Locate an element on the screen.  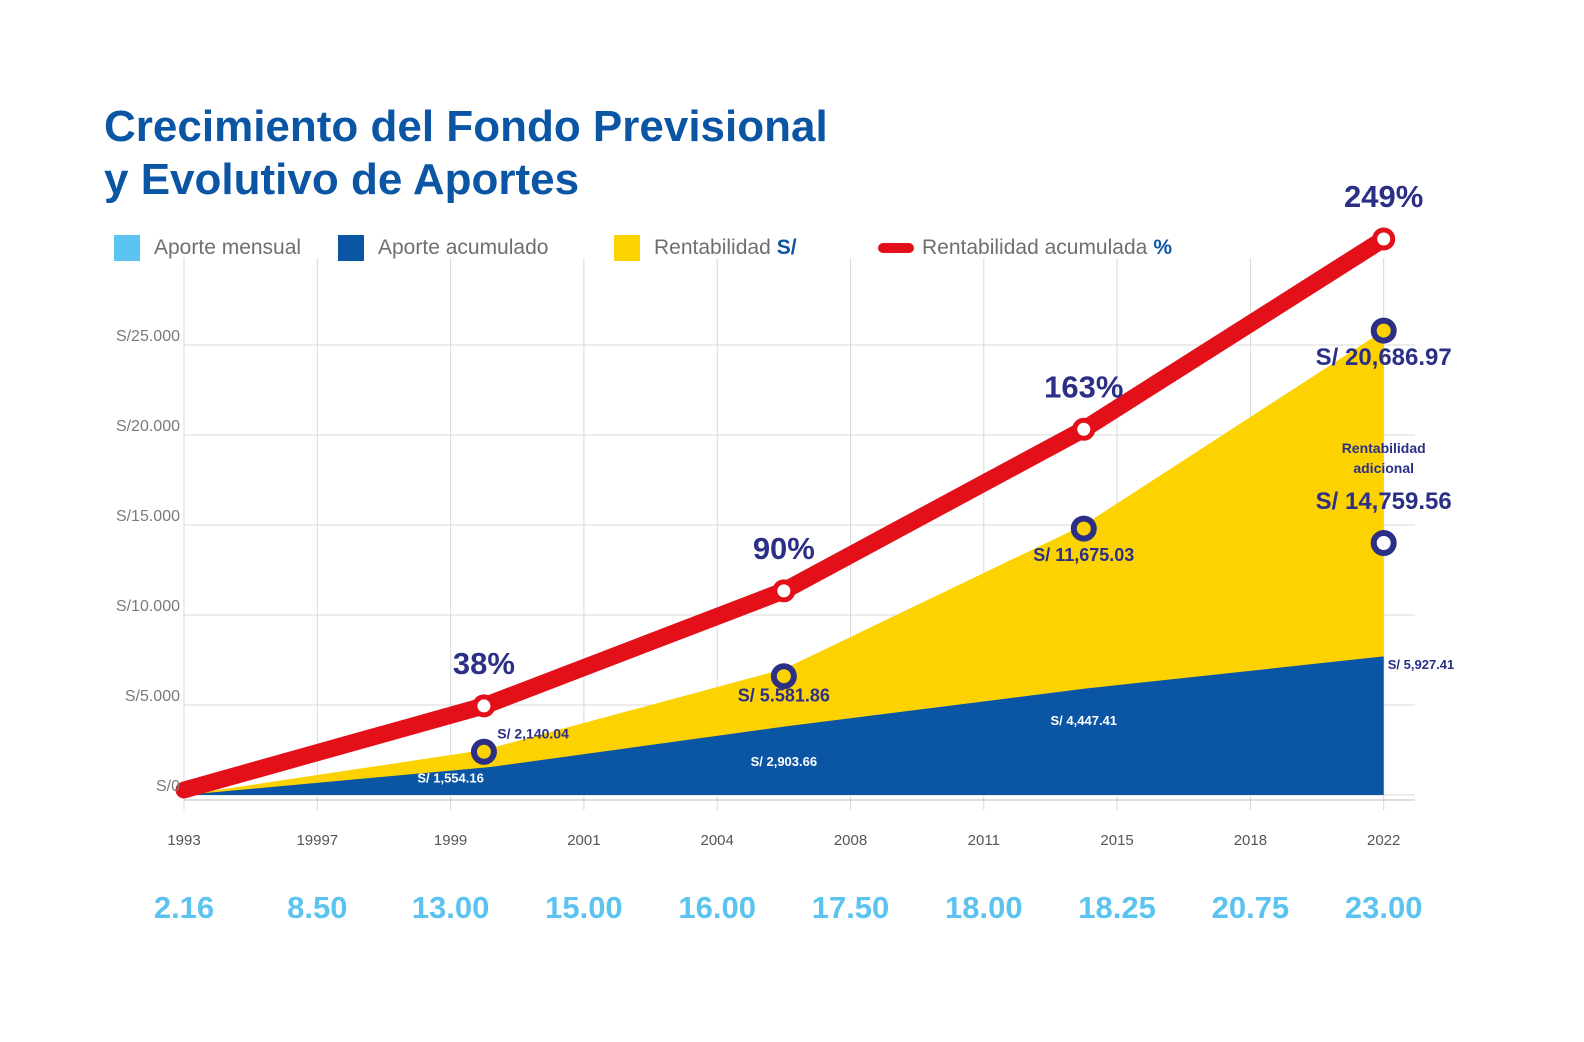
monthly-contribution-value: 2.16 is located at coordinates (184, 907).